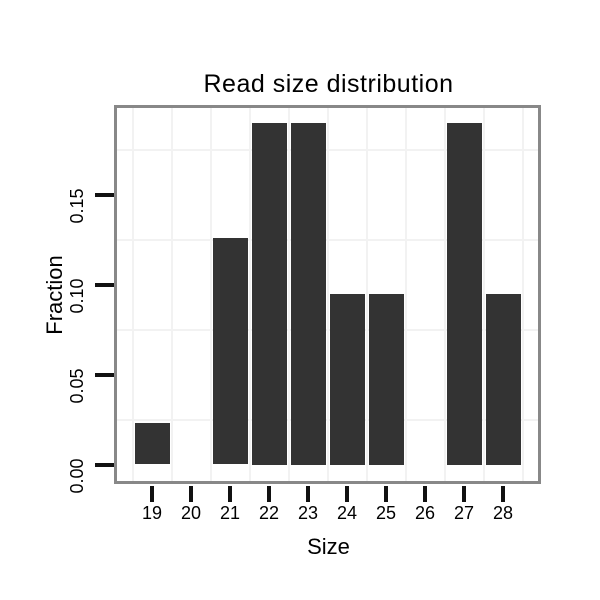 This screenshot has height=600, width=600. Describe the element at coordinates (77, 295) in the screenshot. I see `y-tick-label: 0.10` at that location.